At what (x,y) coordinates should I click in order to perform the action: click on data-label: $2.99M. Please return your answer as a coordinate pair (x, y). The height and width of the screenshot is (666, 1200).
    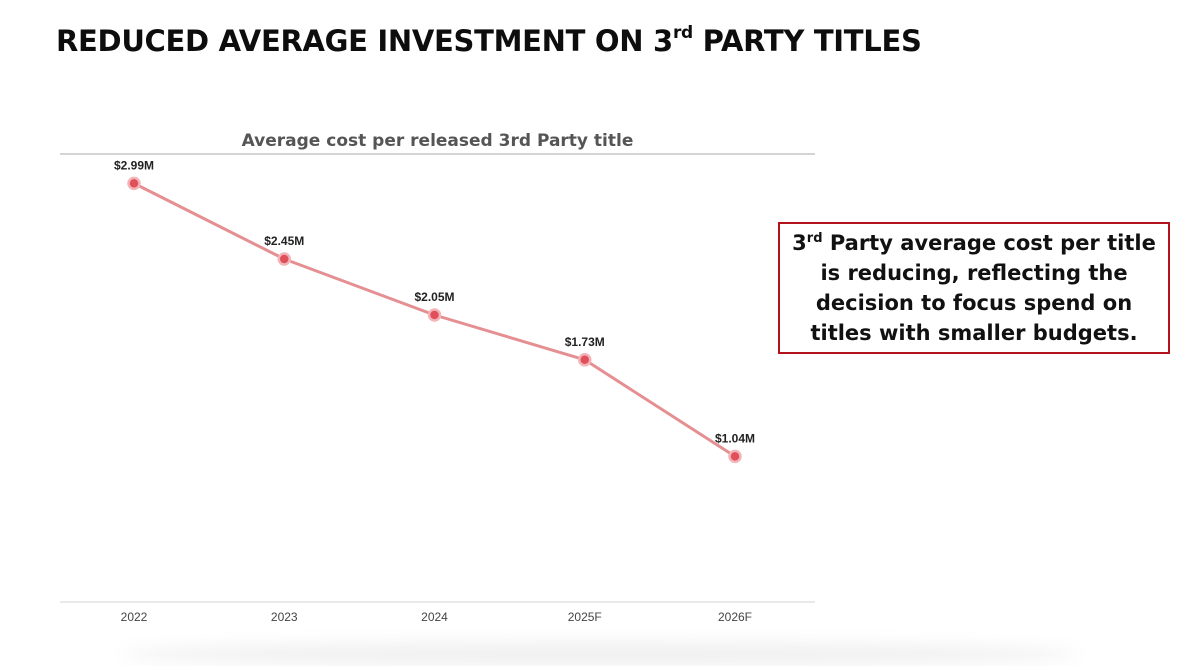
    Looking at the image, I should click on (134, 165).